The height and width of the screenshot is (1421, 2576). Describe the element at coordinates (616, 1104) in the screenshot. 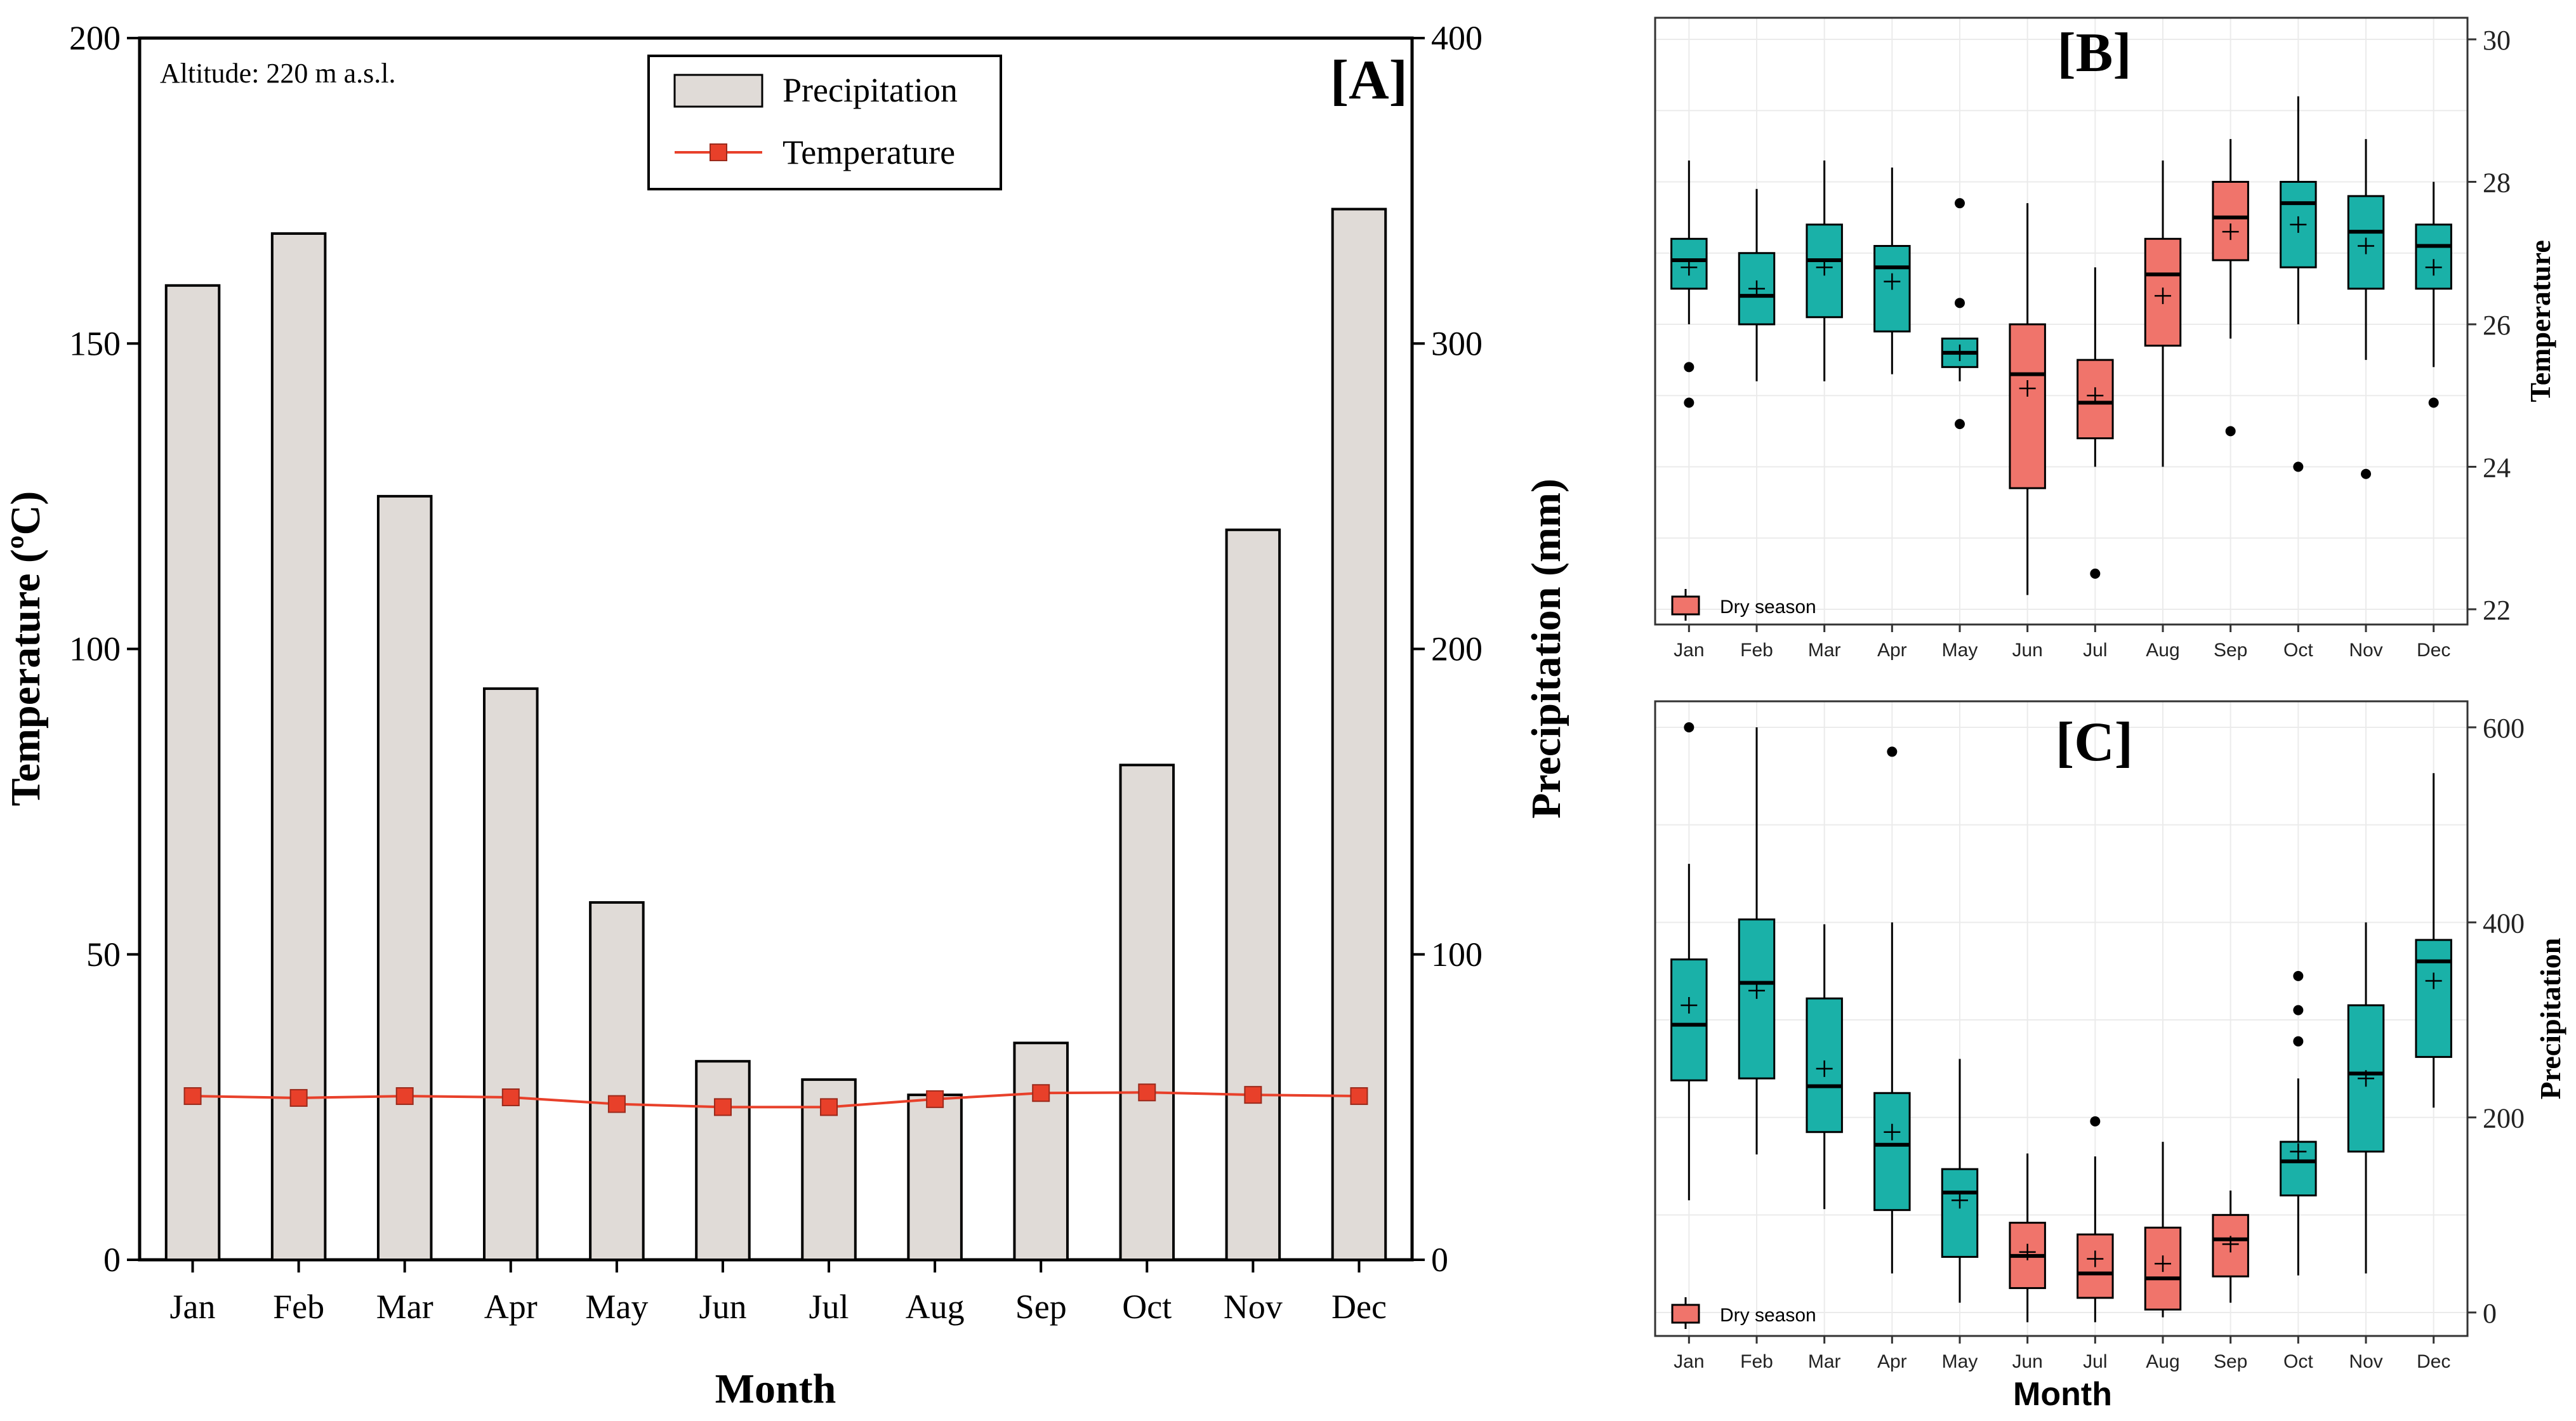

I see `temp-point-may` at that location.